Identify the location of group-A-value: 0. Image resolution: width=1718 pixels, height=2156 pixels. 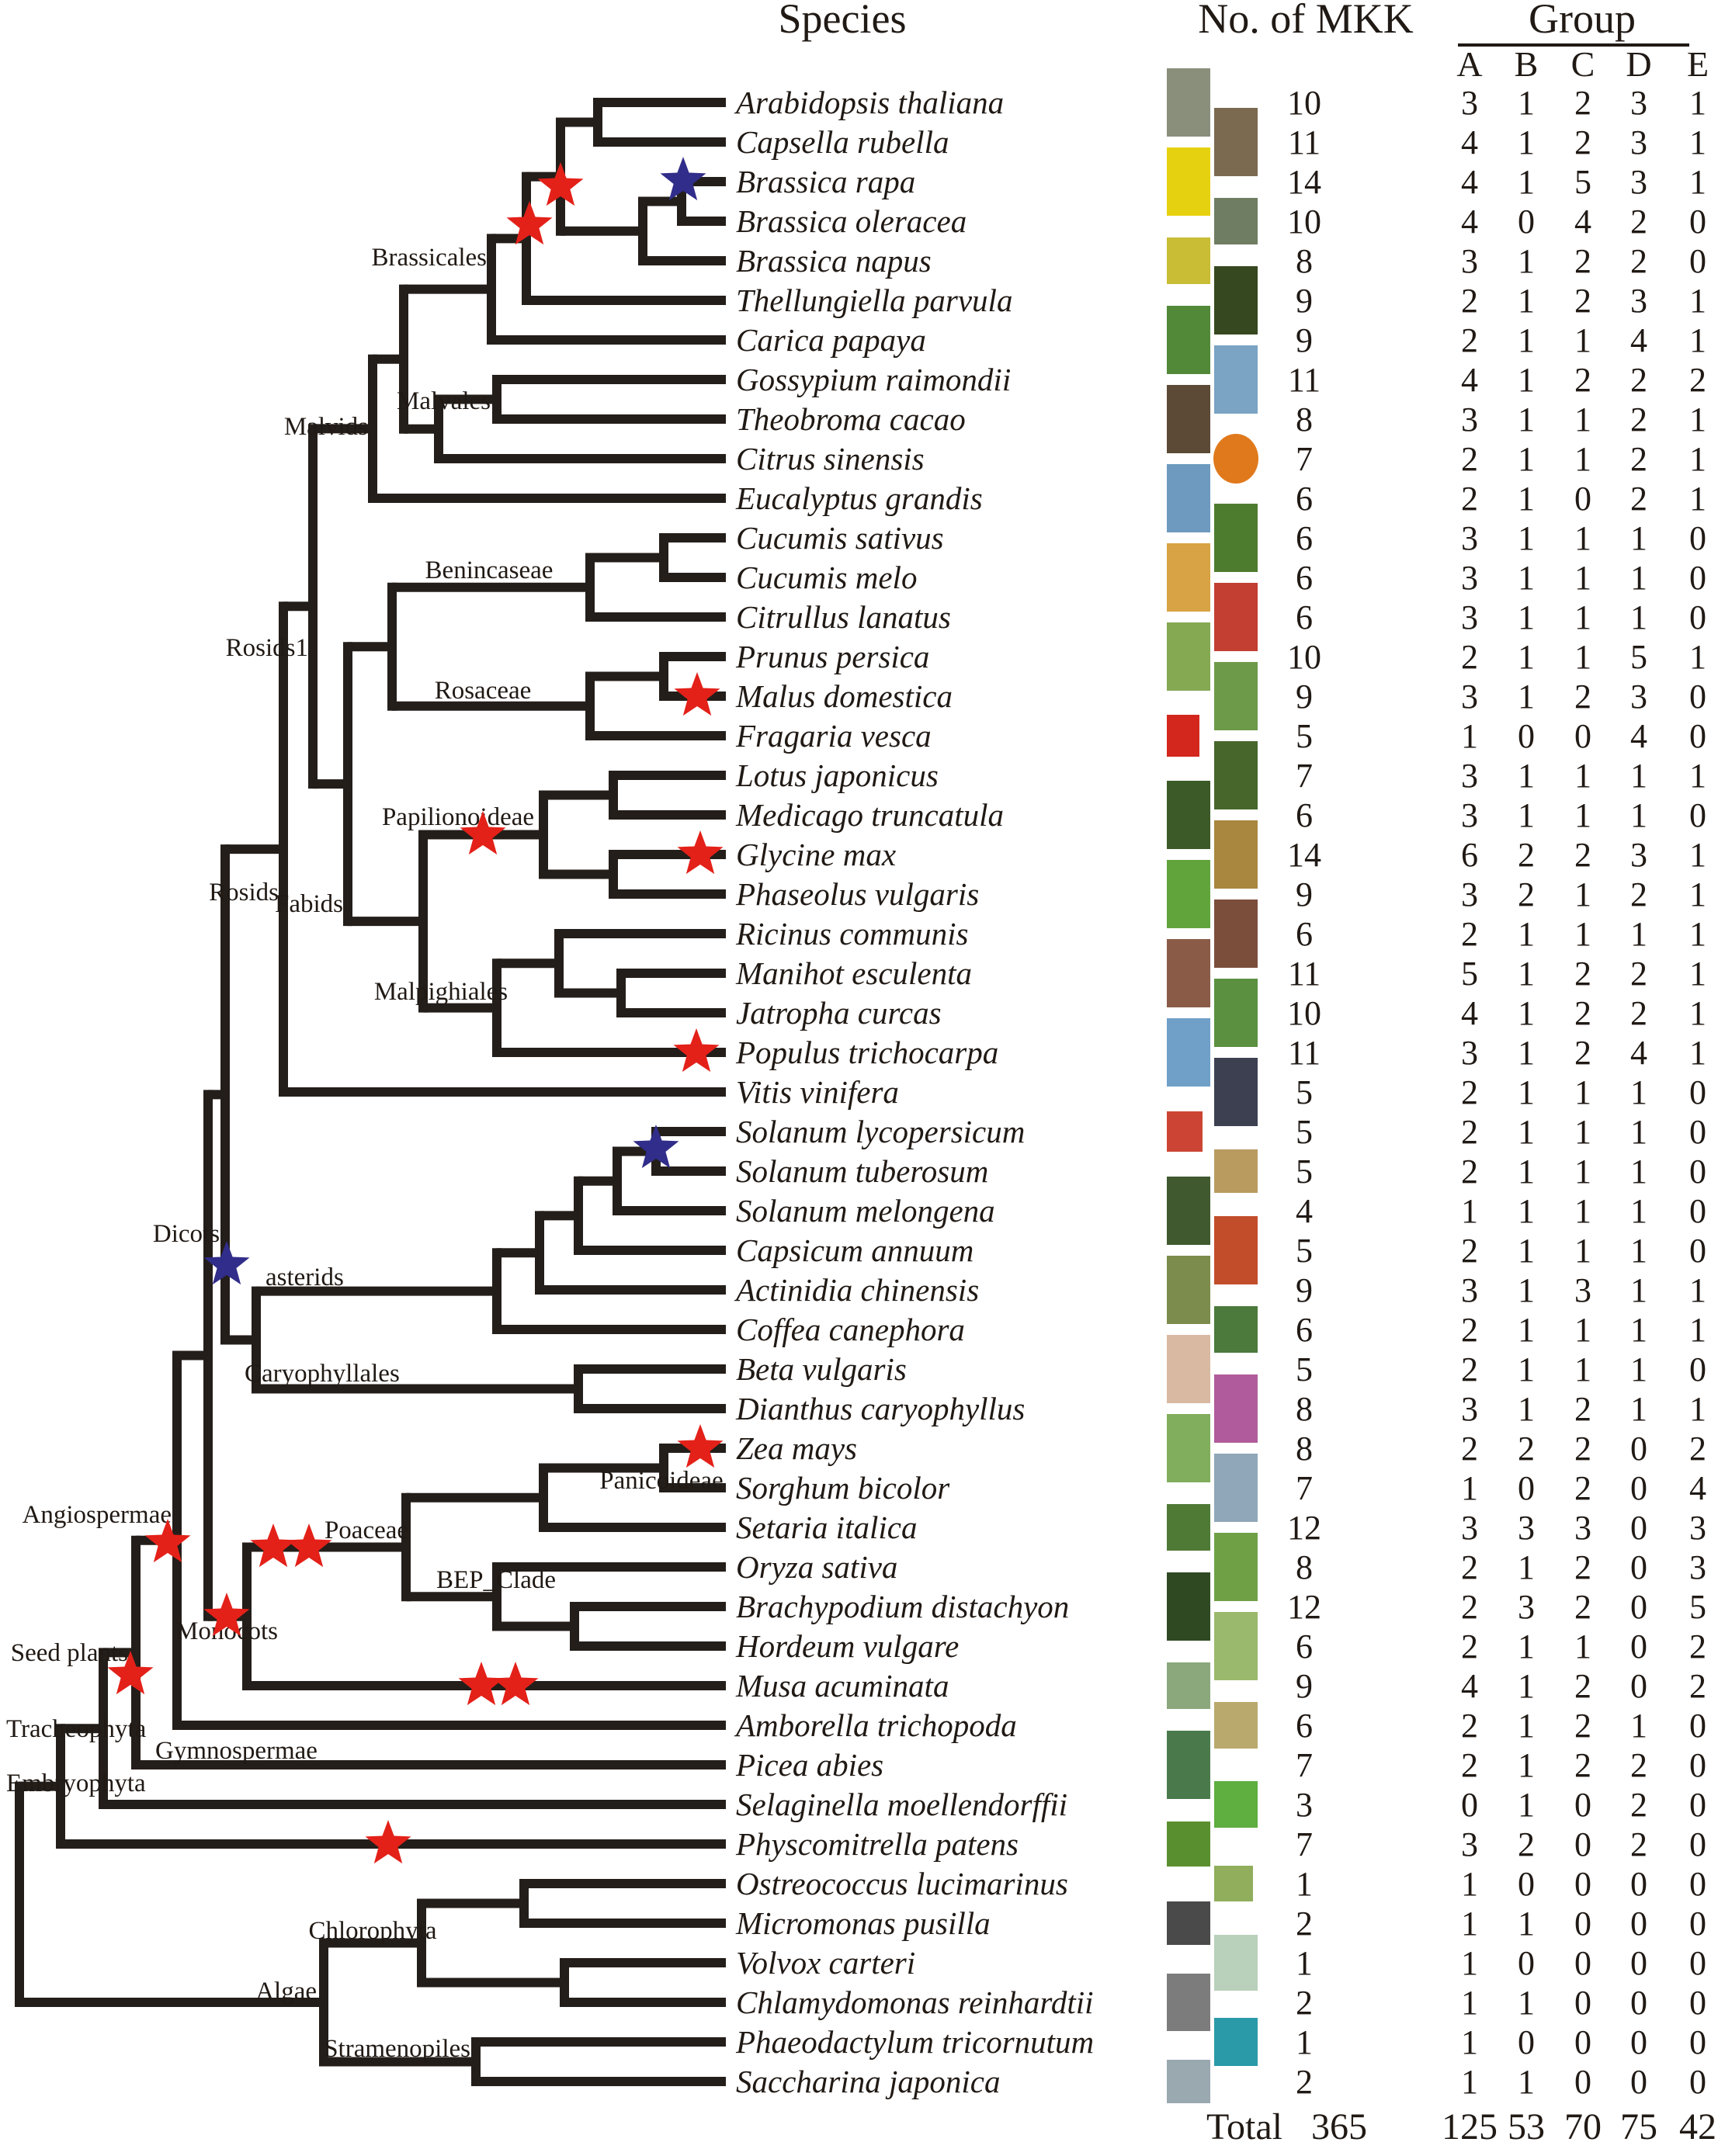
(1469, 1805).